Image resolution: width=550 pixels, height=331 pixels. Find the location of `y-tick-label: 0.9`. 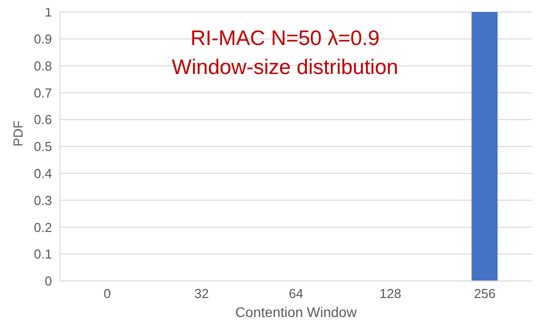

y-tick-label: 0.9 is located at coordinates (43, 39).